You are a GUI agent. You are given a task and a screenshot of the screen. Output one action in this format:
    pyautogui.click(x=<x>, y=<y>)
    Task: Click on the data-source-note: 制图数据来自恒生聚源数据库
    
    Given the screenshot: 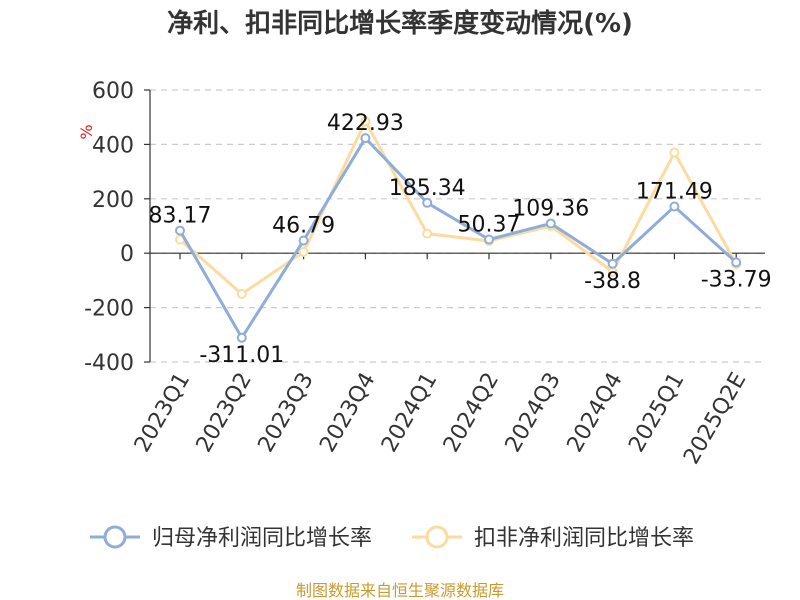 What is the action you would take?
    pyautogui.click(x=400, y=590)
    